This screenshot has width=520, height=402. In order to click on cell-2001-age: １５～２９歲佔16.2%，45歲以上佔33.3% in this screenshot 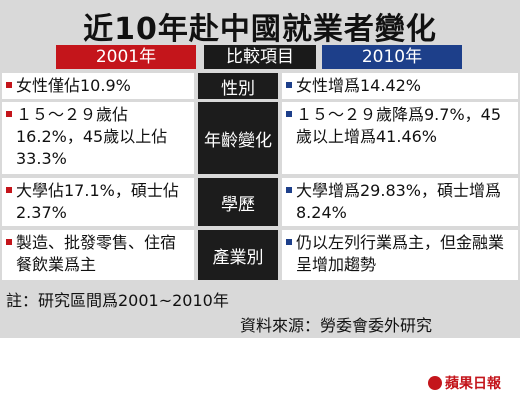, I will do `click(98, 138)`.